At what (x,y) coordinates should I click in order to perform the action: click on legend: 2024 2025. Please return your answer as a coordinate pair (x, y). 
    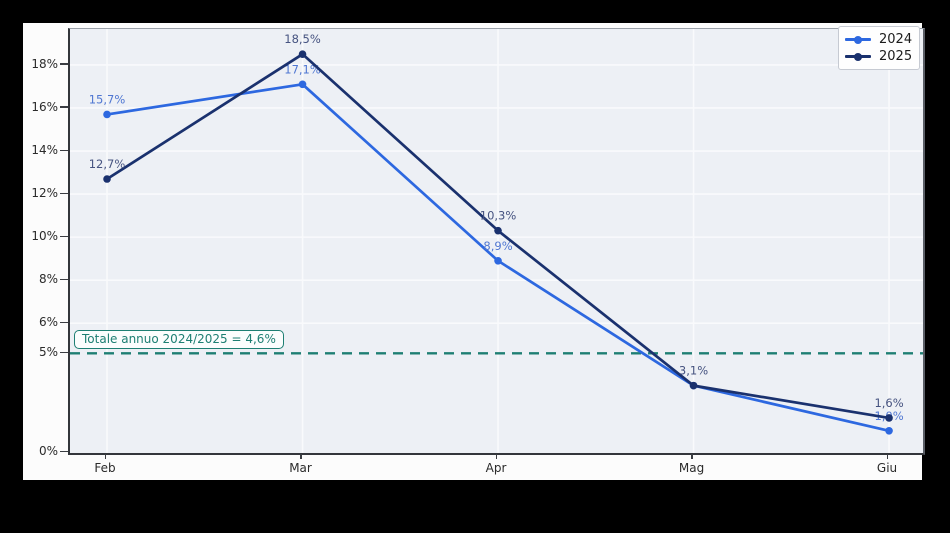
    Looking at the image, I should click on (879, 48).